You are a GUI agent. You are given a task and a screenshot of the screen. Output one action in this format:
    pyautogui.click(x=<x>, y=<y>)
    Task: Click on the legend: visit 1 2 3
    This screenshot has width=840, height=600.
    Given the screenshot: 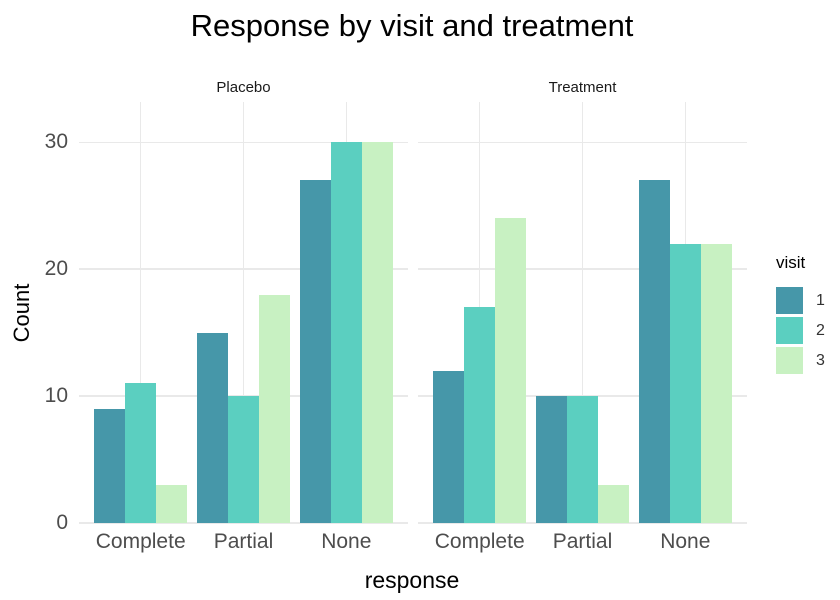 What is the action you would take?
    pyautogui.click(x=808, y=315)
    